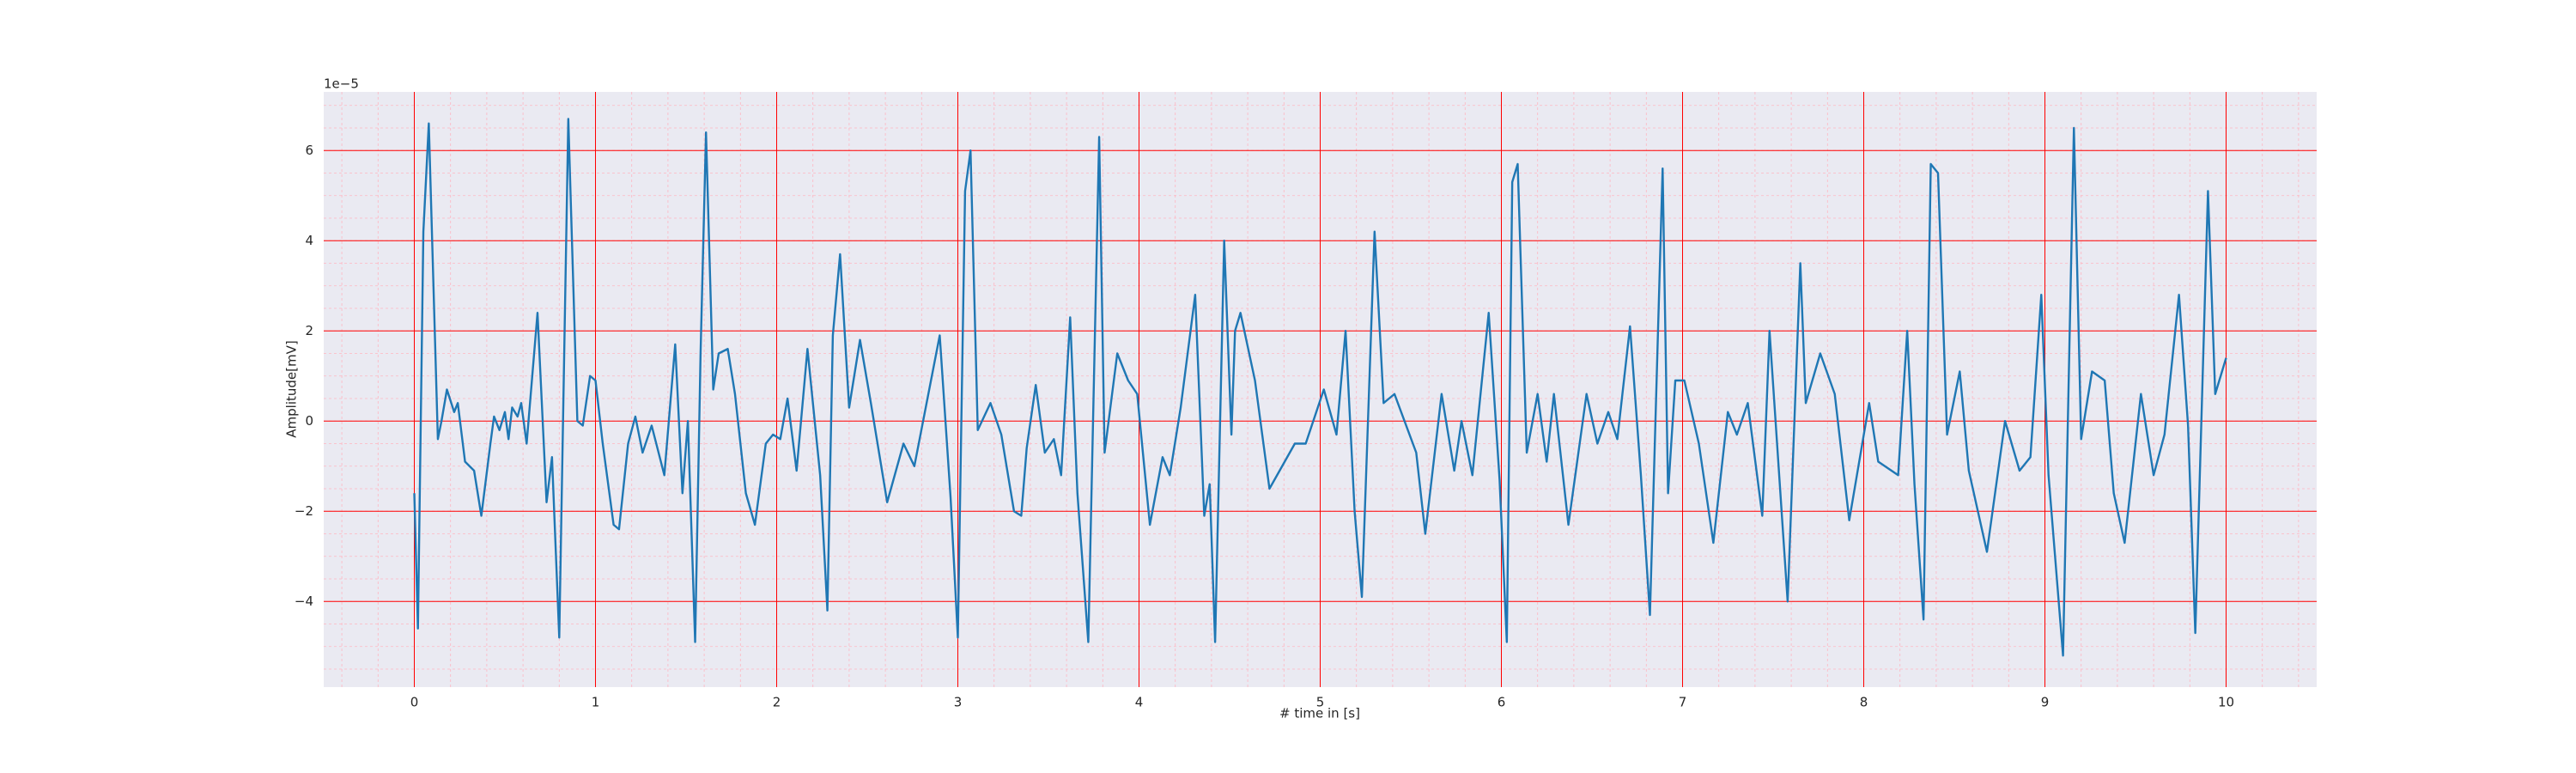 This screenshot has width=2576, height=773. What do you see at coordinates (777, 702) in the screenshot?
I see `x-tick-label: 2` at bounding box center [777, 702].